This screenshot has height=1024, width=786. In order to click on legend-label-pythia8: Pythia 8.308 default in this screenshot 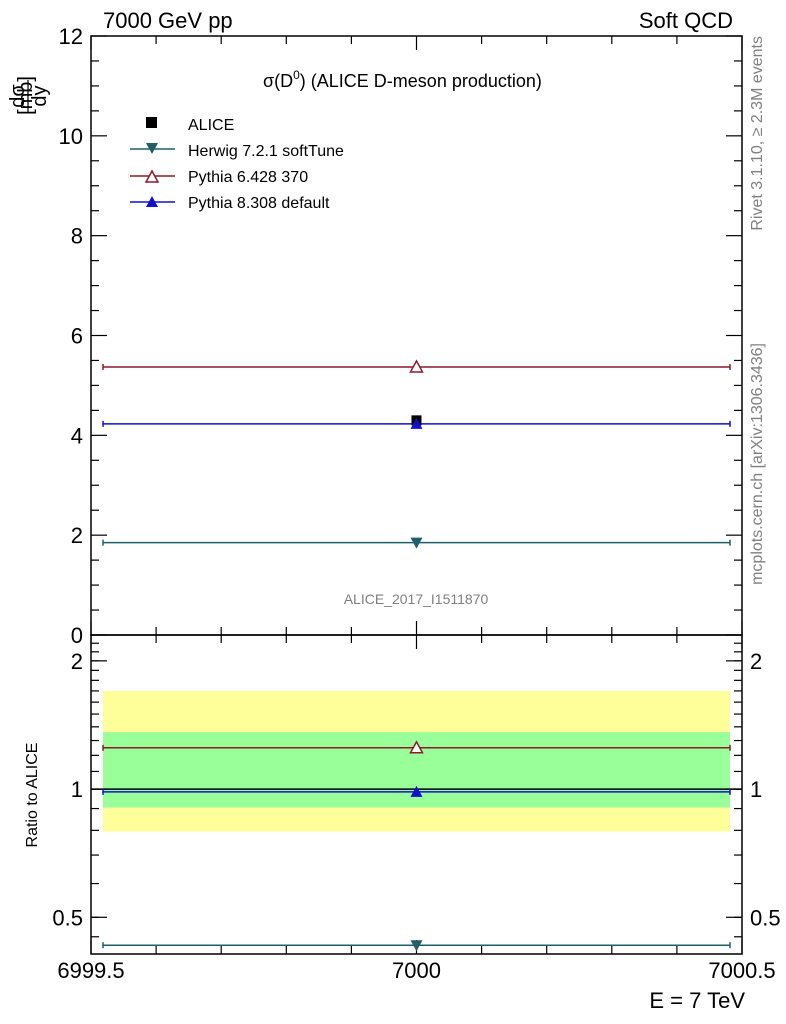, I will do `click(259, 203)`.